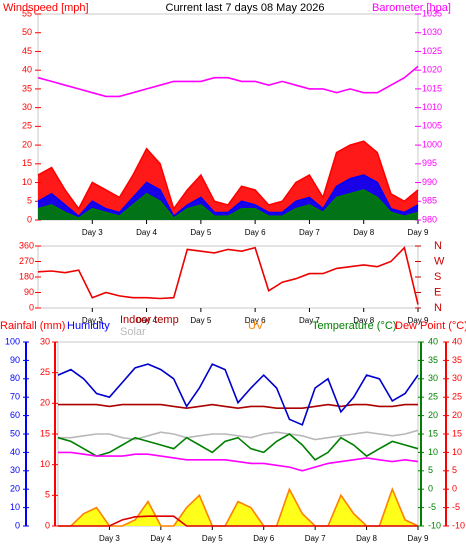 This screenshot has width=466, height=554. I want to click on y-tick-label: 990, so click(429, 182).